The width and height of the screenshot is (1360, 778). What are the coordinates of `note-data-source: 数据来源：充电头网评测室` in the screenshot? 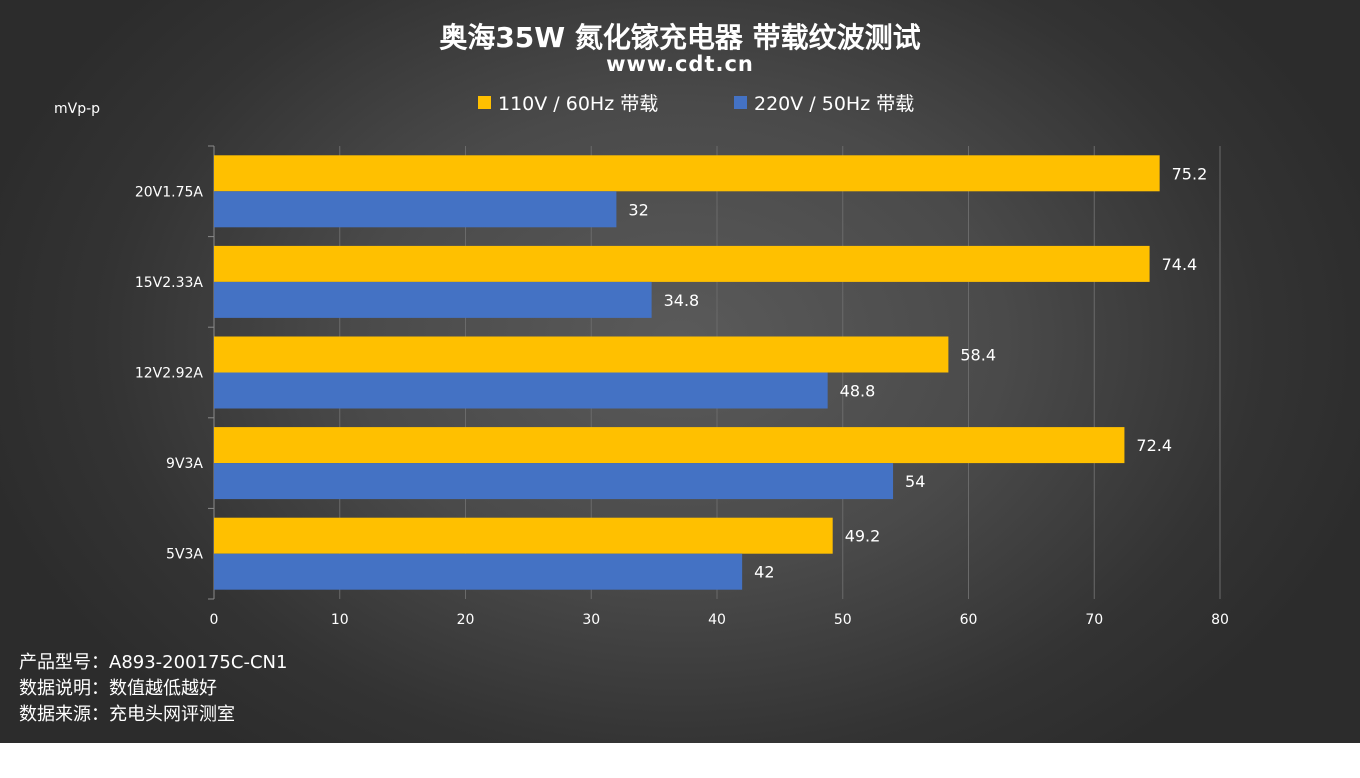 It's located at (127, 714).